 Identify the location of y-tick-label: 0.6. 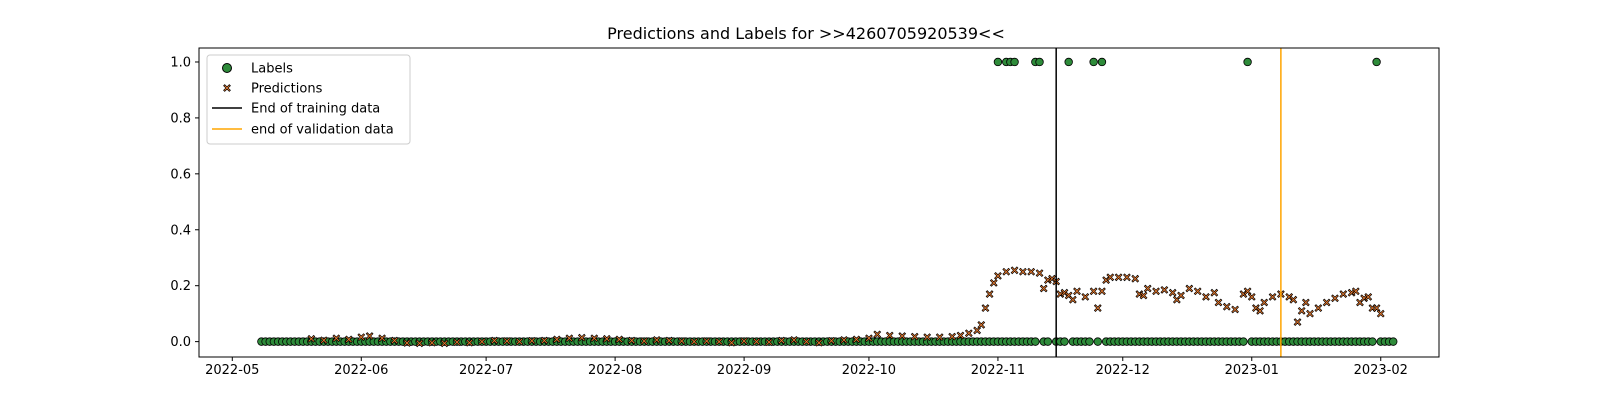
(180, 174).